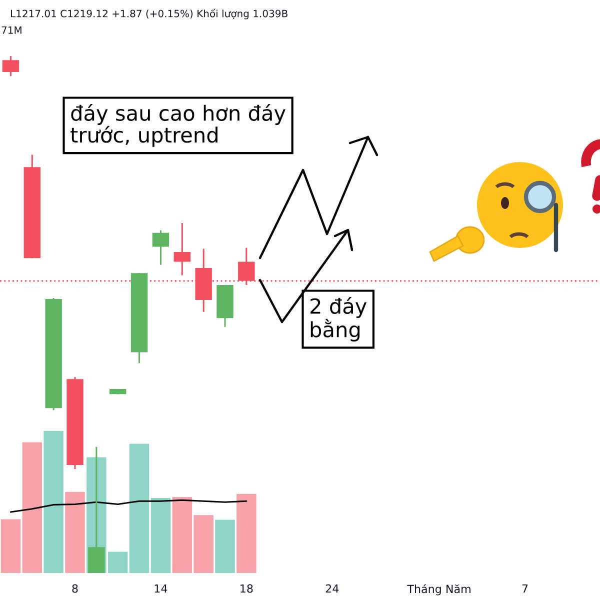 This screenshot has height=600, width=600. What do you see at coordinates (178, 125) in the screenshot?
I see `annotation: đáy sau cao hơn đáy trước, uptrend` at bounding box center [178, 125].